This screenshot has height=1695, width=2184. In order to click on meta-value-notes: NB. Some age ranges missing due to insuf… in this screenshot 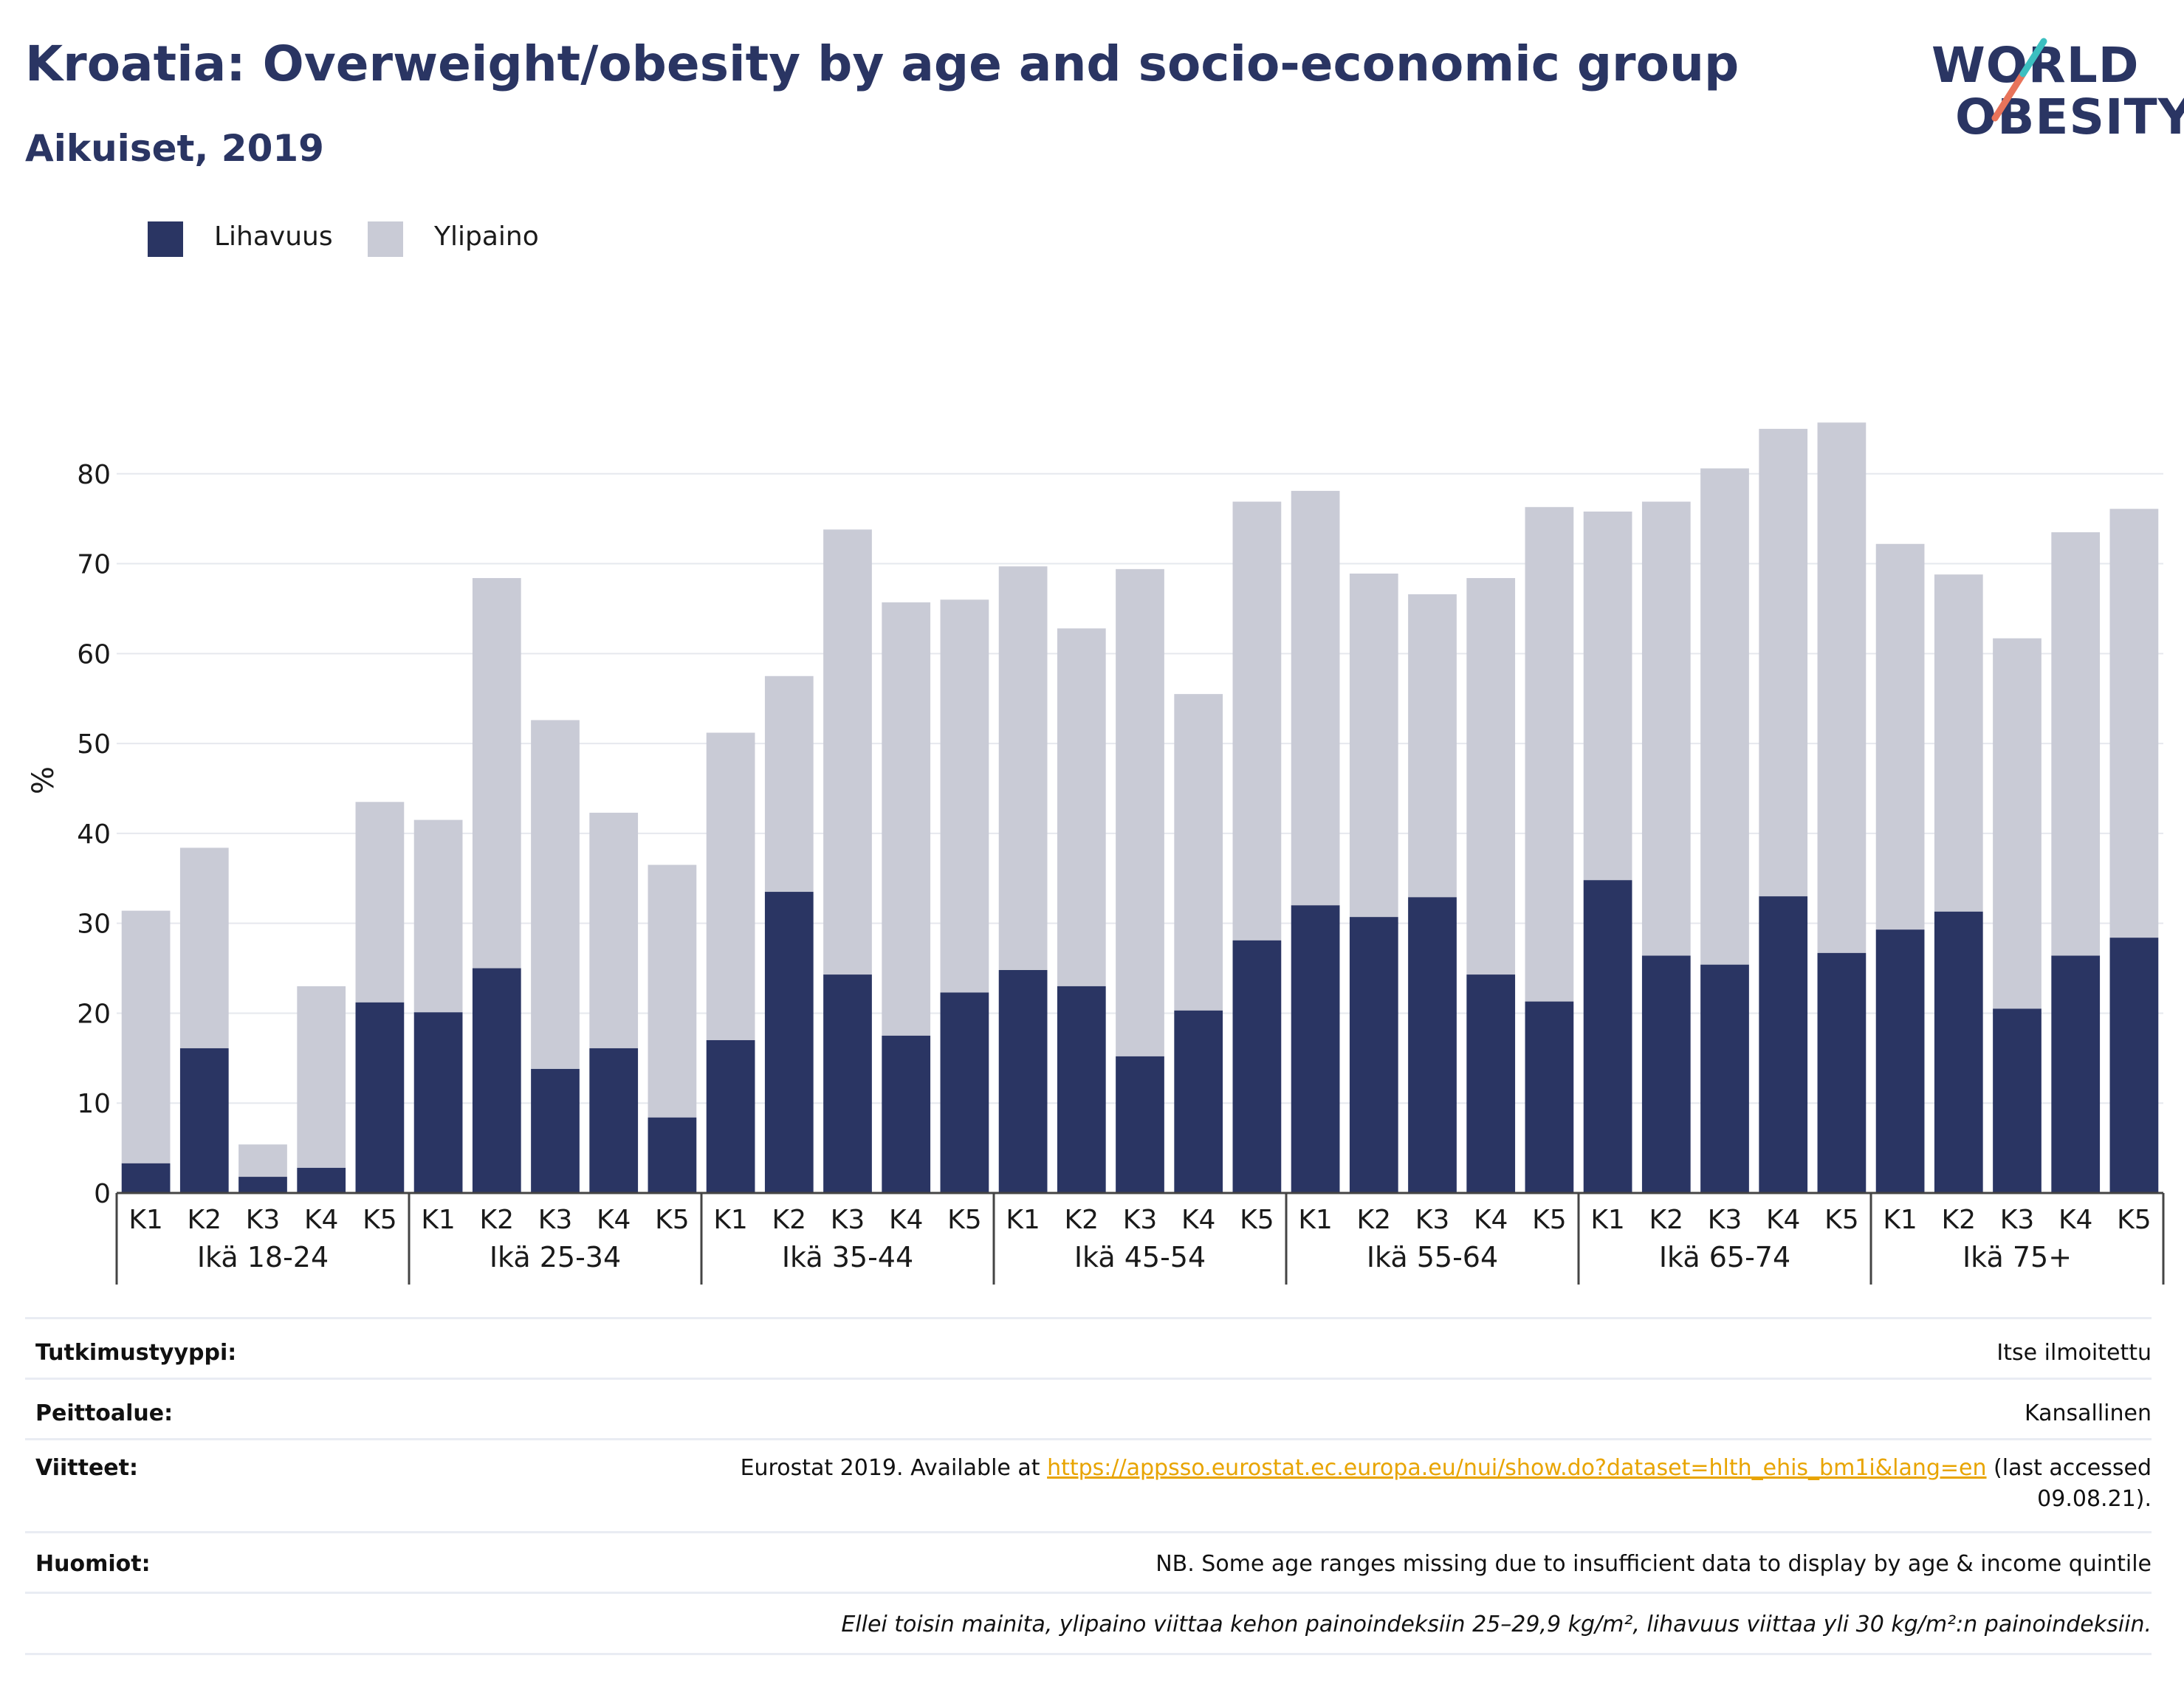, I will do `click(1654, 1564)`.